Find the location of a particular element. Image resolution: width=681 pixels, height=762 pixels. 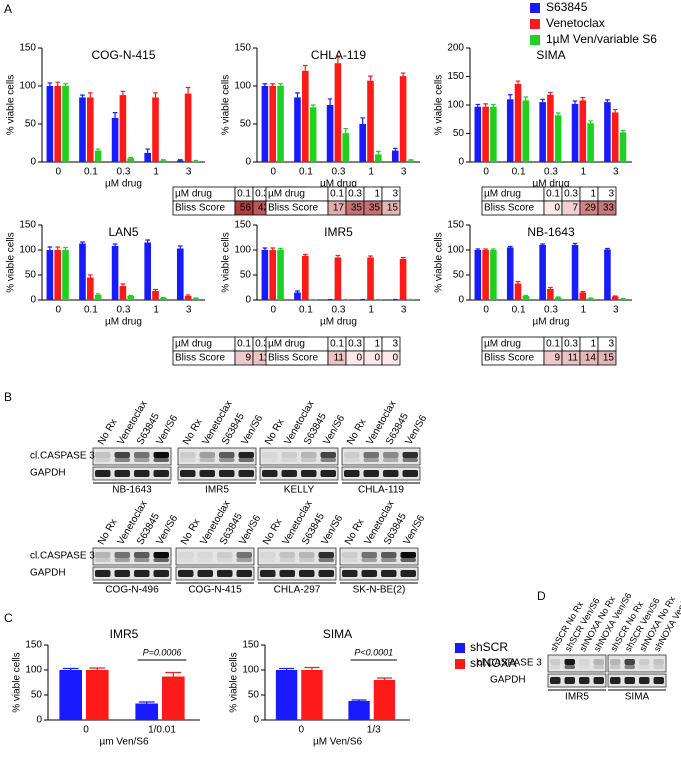

y-tick-label: 200 is located at coordinates (455, 48).